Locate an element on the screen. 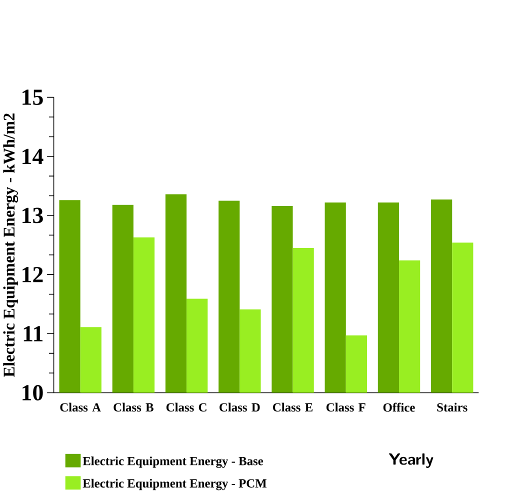  x-tick-label: Office is located at coordinates (399, 407).